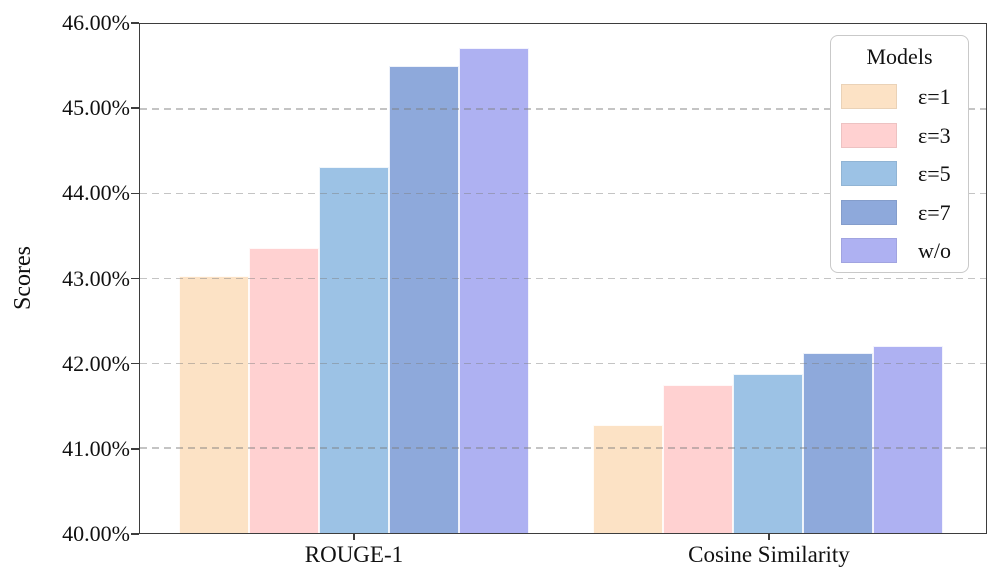 The height and width of the screenshot is (581, 996). I want to click on bar-ε=7-ROUGE-1, so click(424, 299).